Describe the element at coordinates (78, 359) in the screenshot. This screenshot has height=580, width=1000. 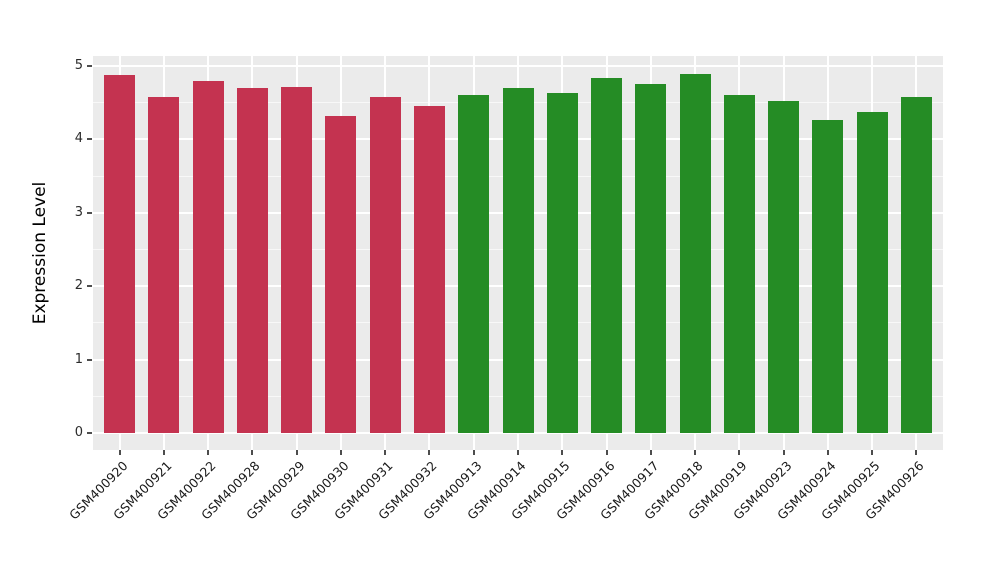
I see `y-tick-label: 1` at that location.